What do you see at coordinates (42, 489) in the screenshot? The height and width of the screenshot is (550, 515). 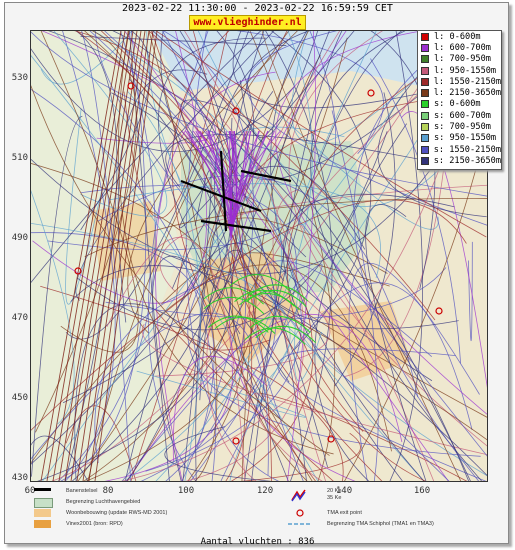 I see `runway-swatch` at bounding box center [42, 489].